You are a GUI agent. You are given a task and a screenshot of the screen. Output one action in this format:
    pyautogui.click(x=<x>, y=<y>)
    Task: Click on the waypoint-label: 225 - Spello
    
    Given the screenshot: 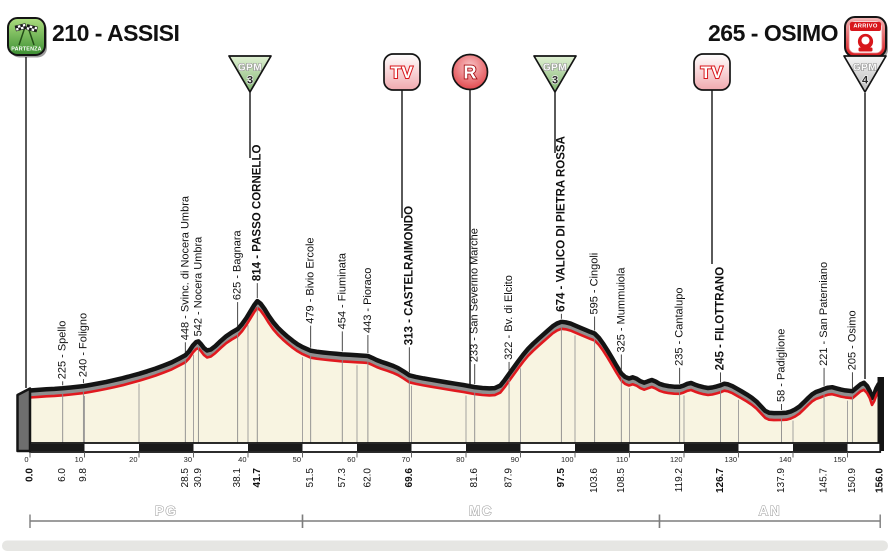 What is the action you would take?
    pyautogui.click(x=63, y=350)
    